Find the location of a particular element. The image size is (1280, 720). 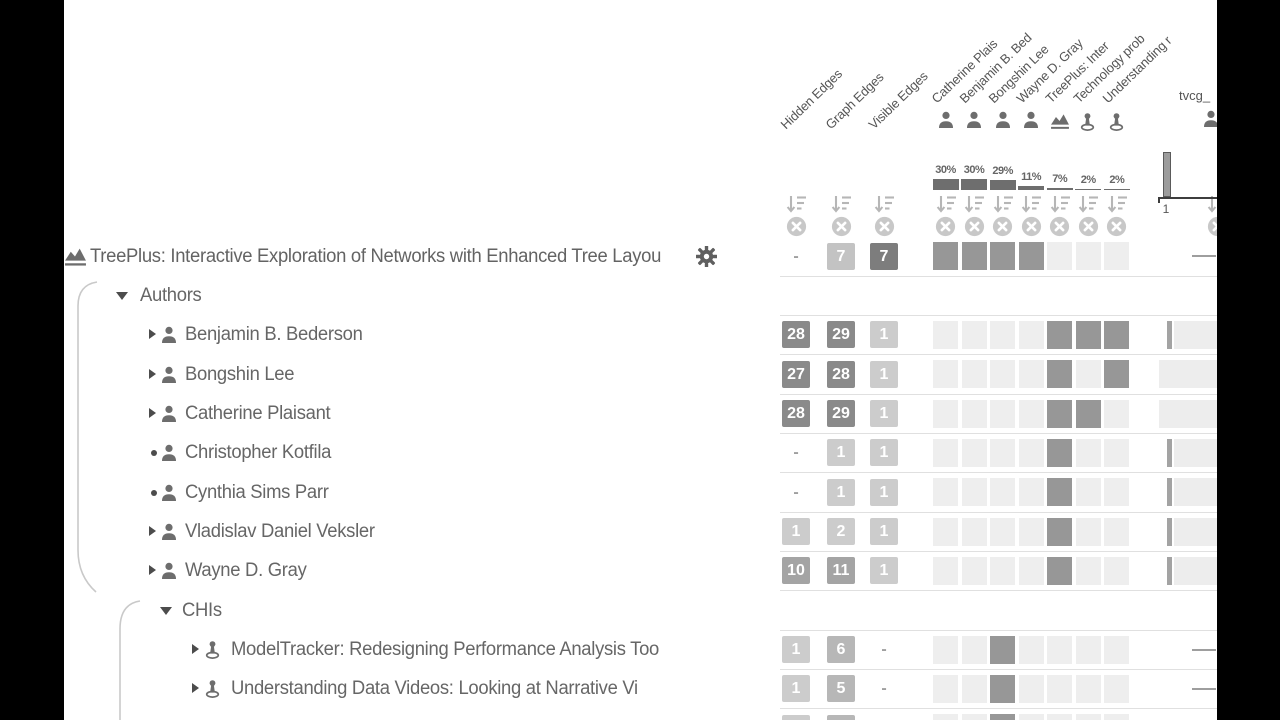

tvcg-value-strip is located at coordinates (1195, 570).